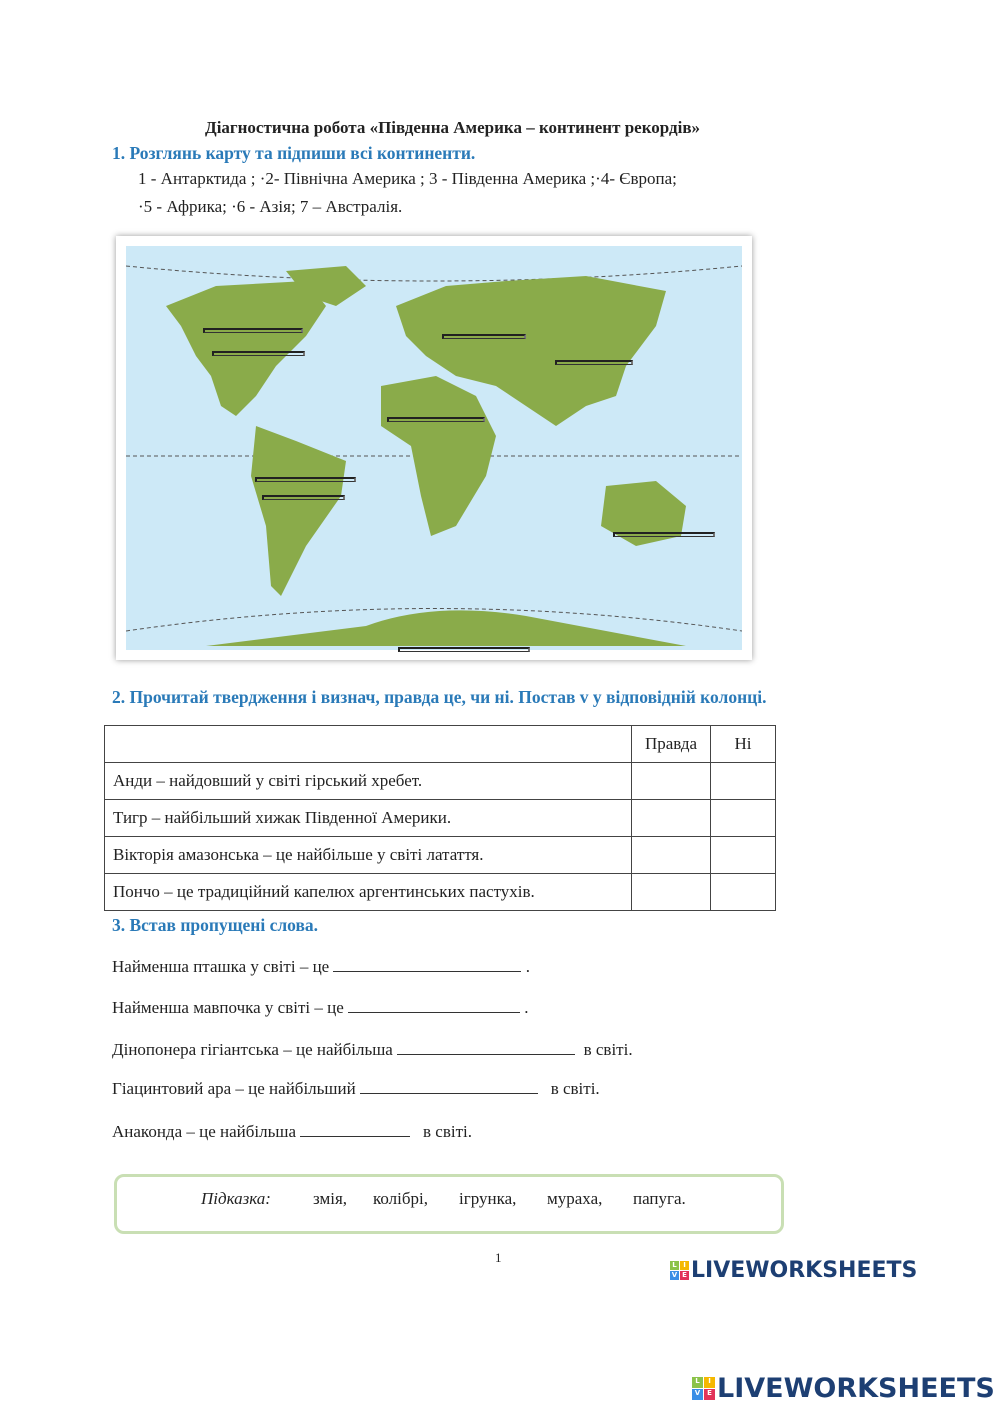  Describe the element at coordinates (234, 1088) in the screenshot. I see `sentence-start: Гіацинтовий ара – це найбільший` at that location.